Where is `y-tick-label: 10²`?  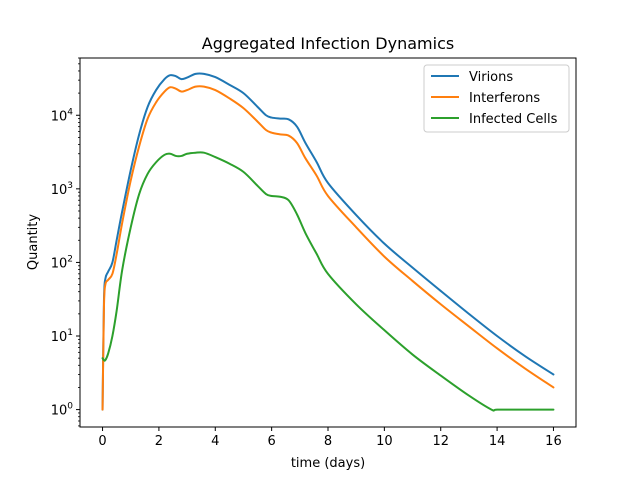
y-tick-label: 10² is located at coordinates (62, 262).